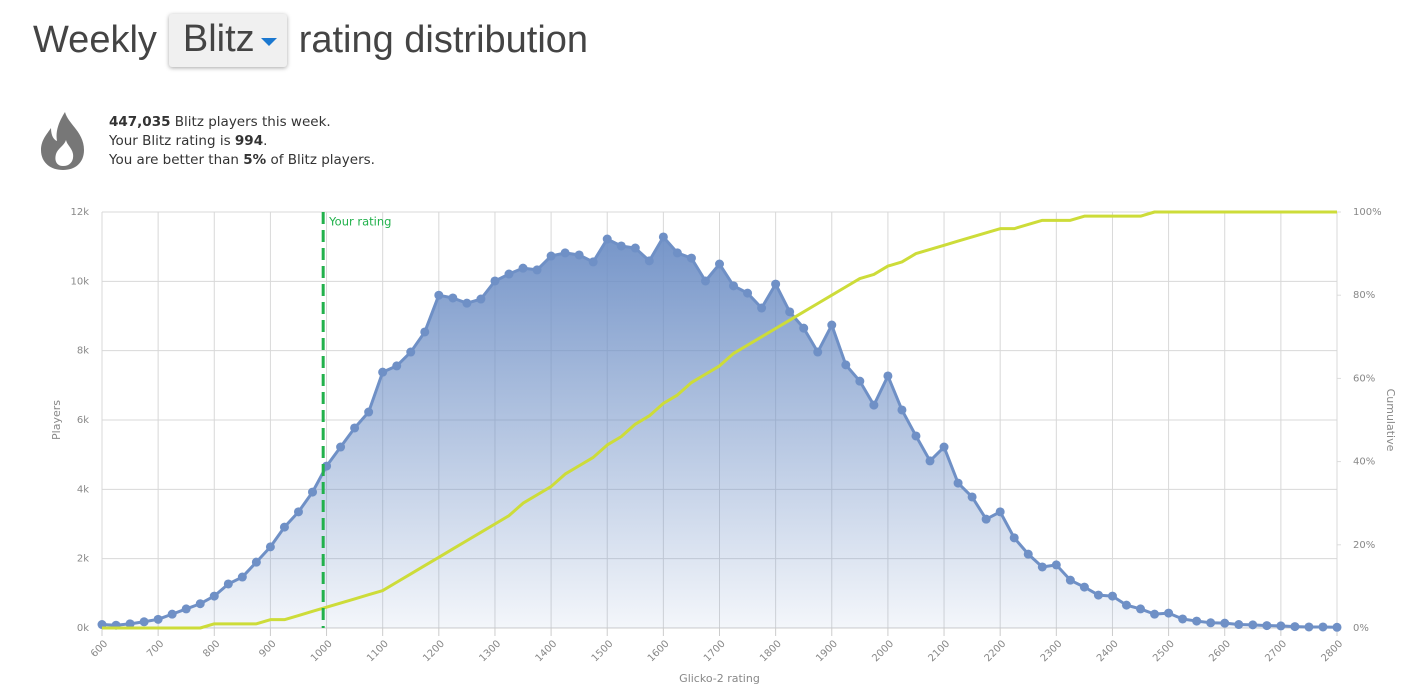 The image size is (1421, 697). I want to click on y2-tick-label: 100%, so click(1367, 212).